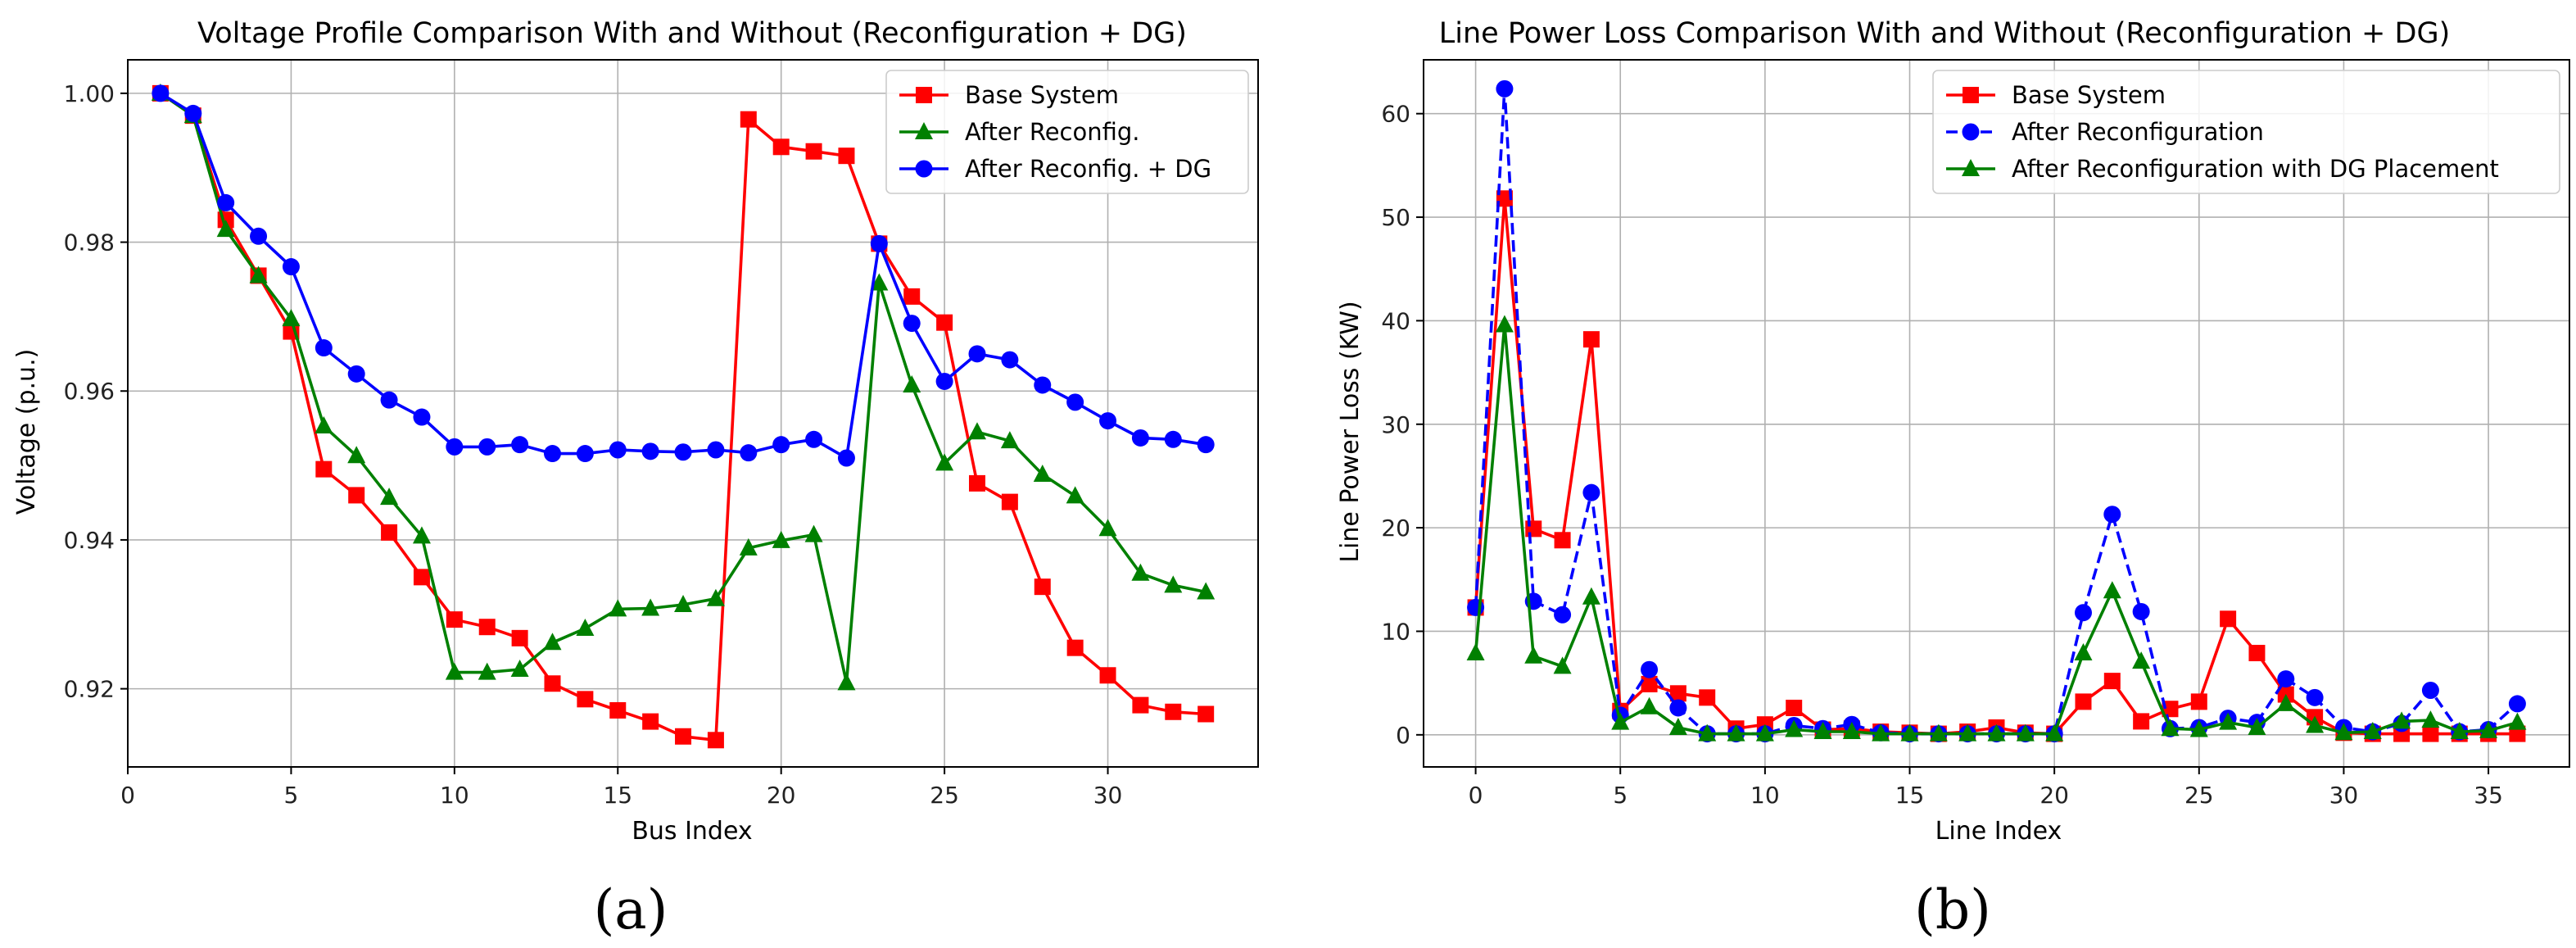 The width and height of the screenshot is (2576, 948). What do you see at coordinates (89, 540) in the screenshot?
I see `y-tick-label: 0.94` at bounding box center [89, 540].